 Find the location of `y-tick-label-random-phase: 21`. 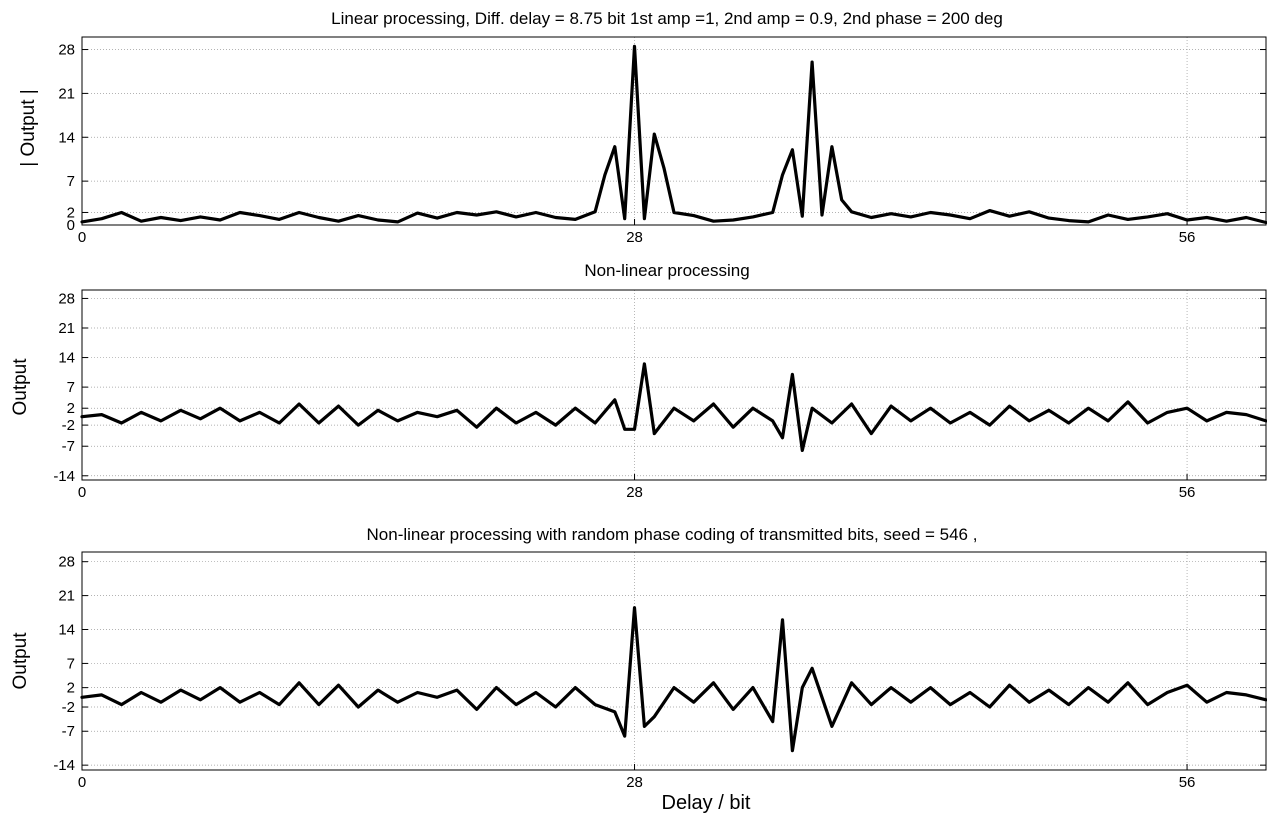

y-tick-label-random-phase: 21 is located at coordinates (66, 596).